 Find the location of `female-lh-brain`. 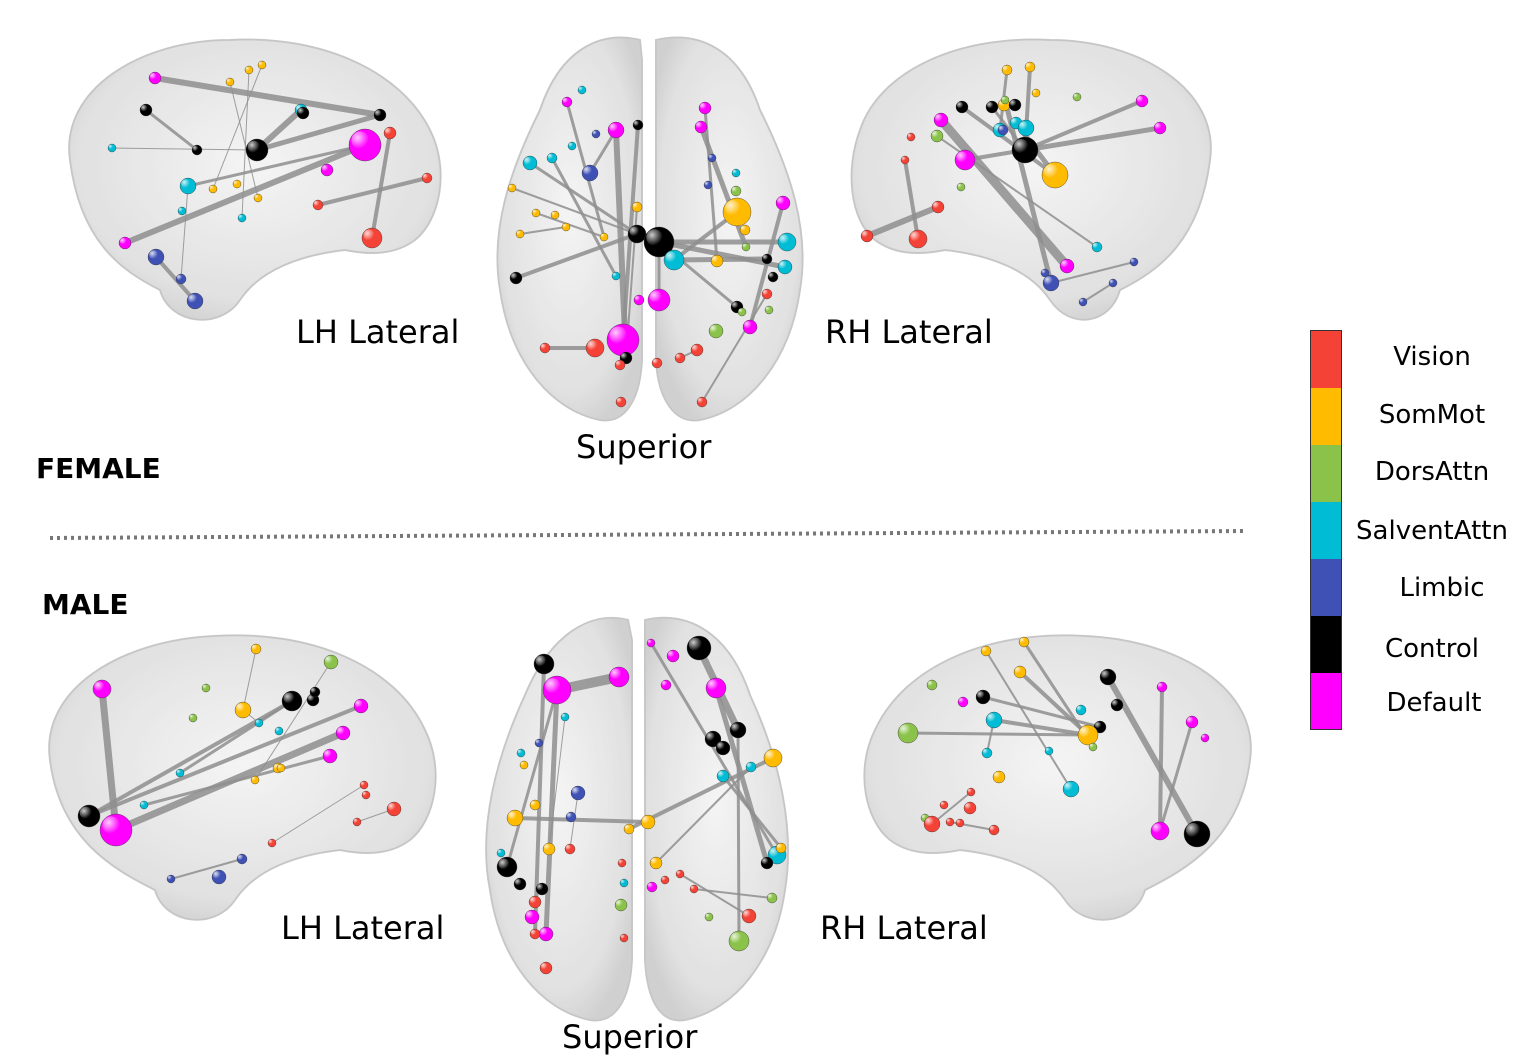

female-lh-brain is located at coordinates (255, 179).